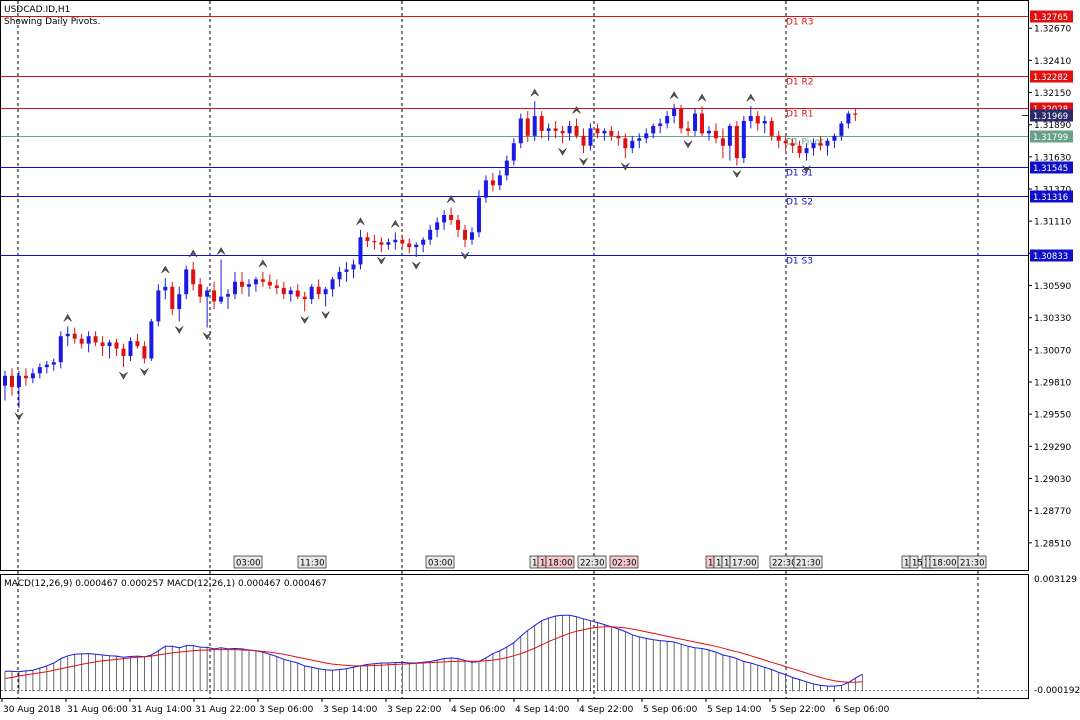 The image size is (1080, 720). I want to click on session-tag-label: 02:30, so click(624, 564).